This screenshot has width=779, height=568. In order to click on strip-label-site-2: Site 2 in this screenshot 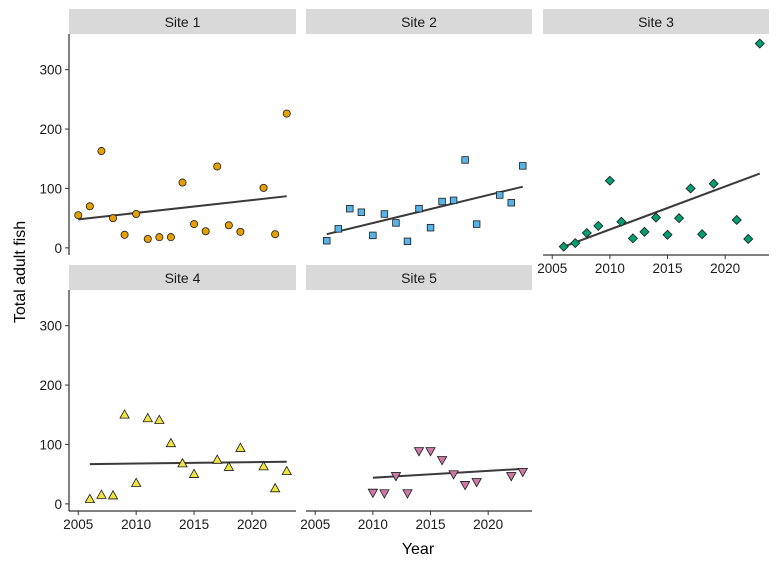, I will do `click(419, 22)`.